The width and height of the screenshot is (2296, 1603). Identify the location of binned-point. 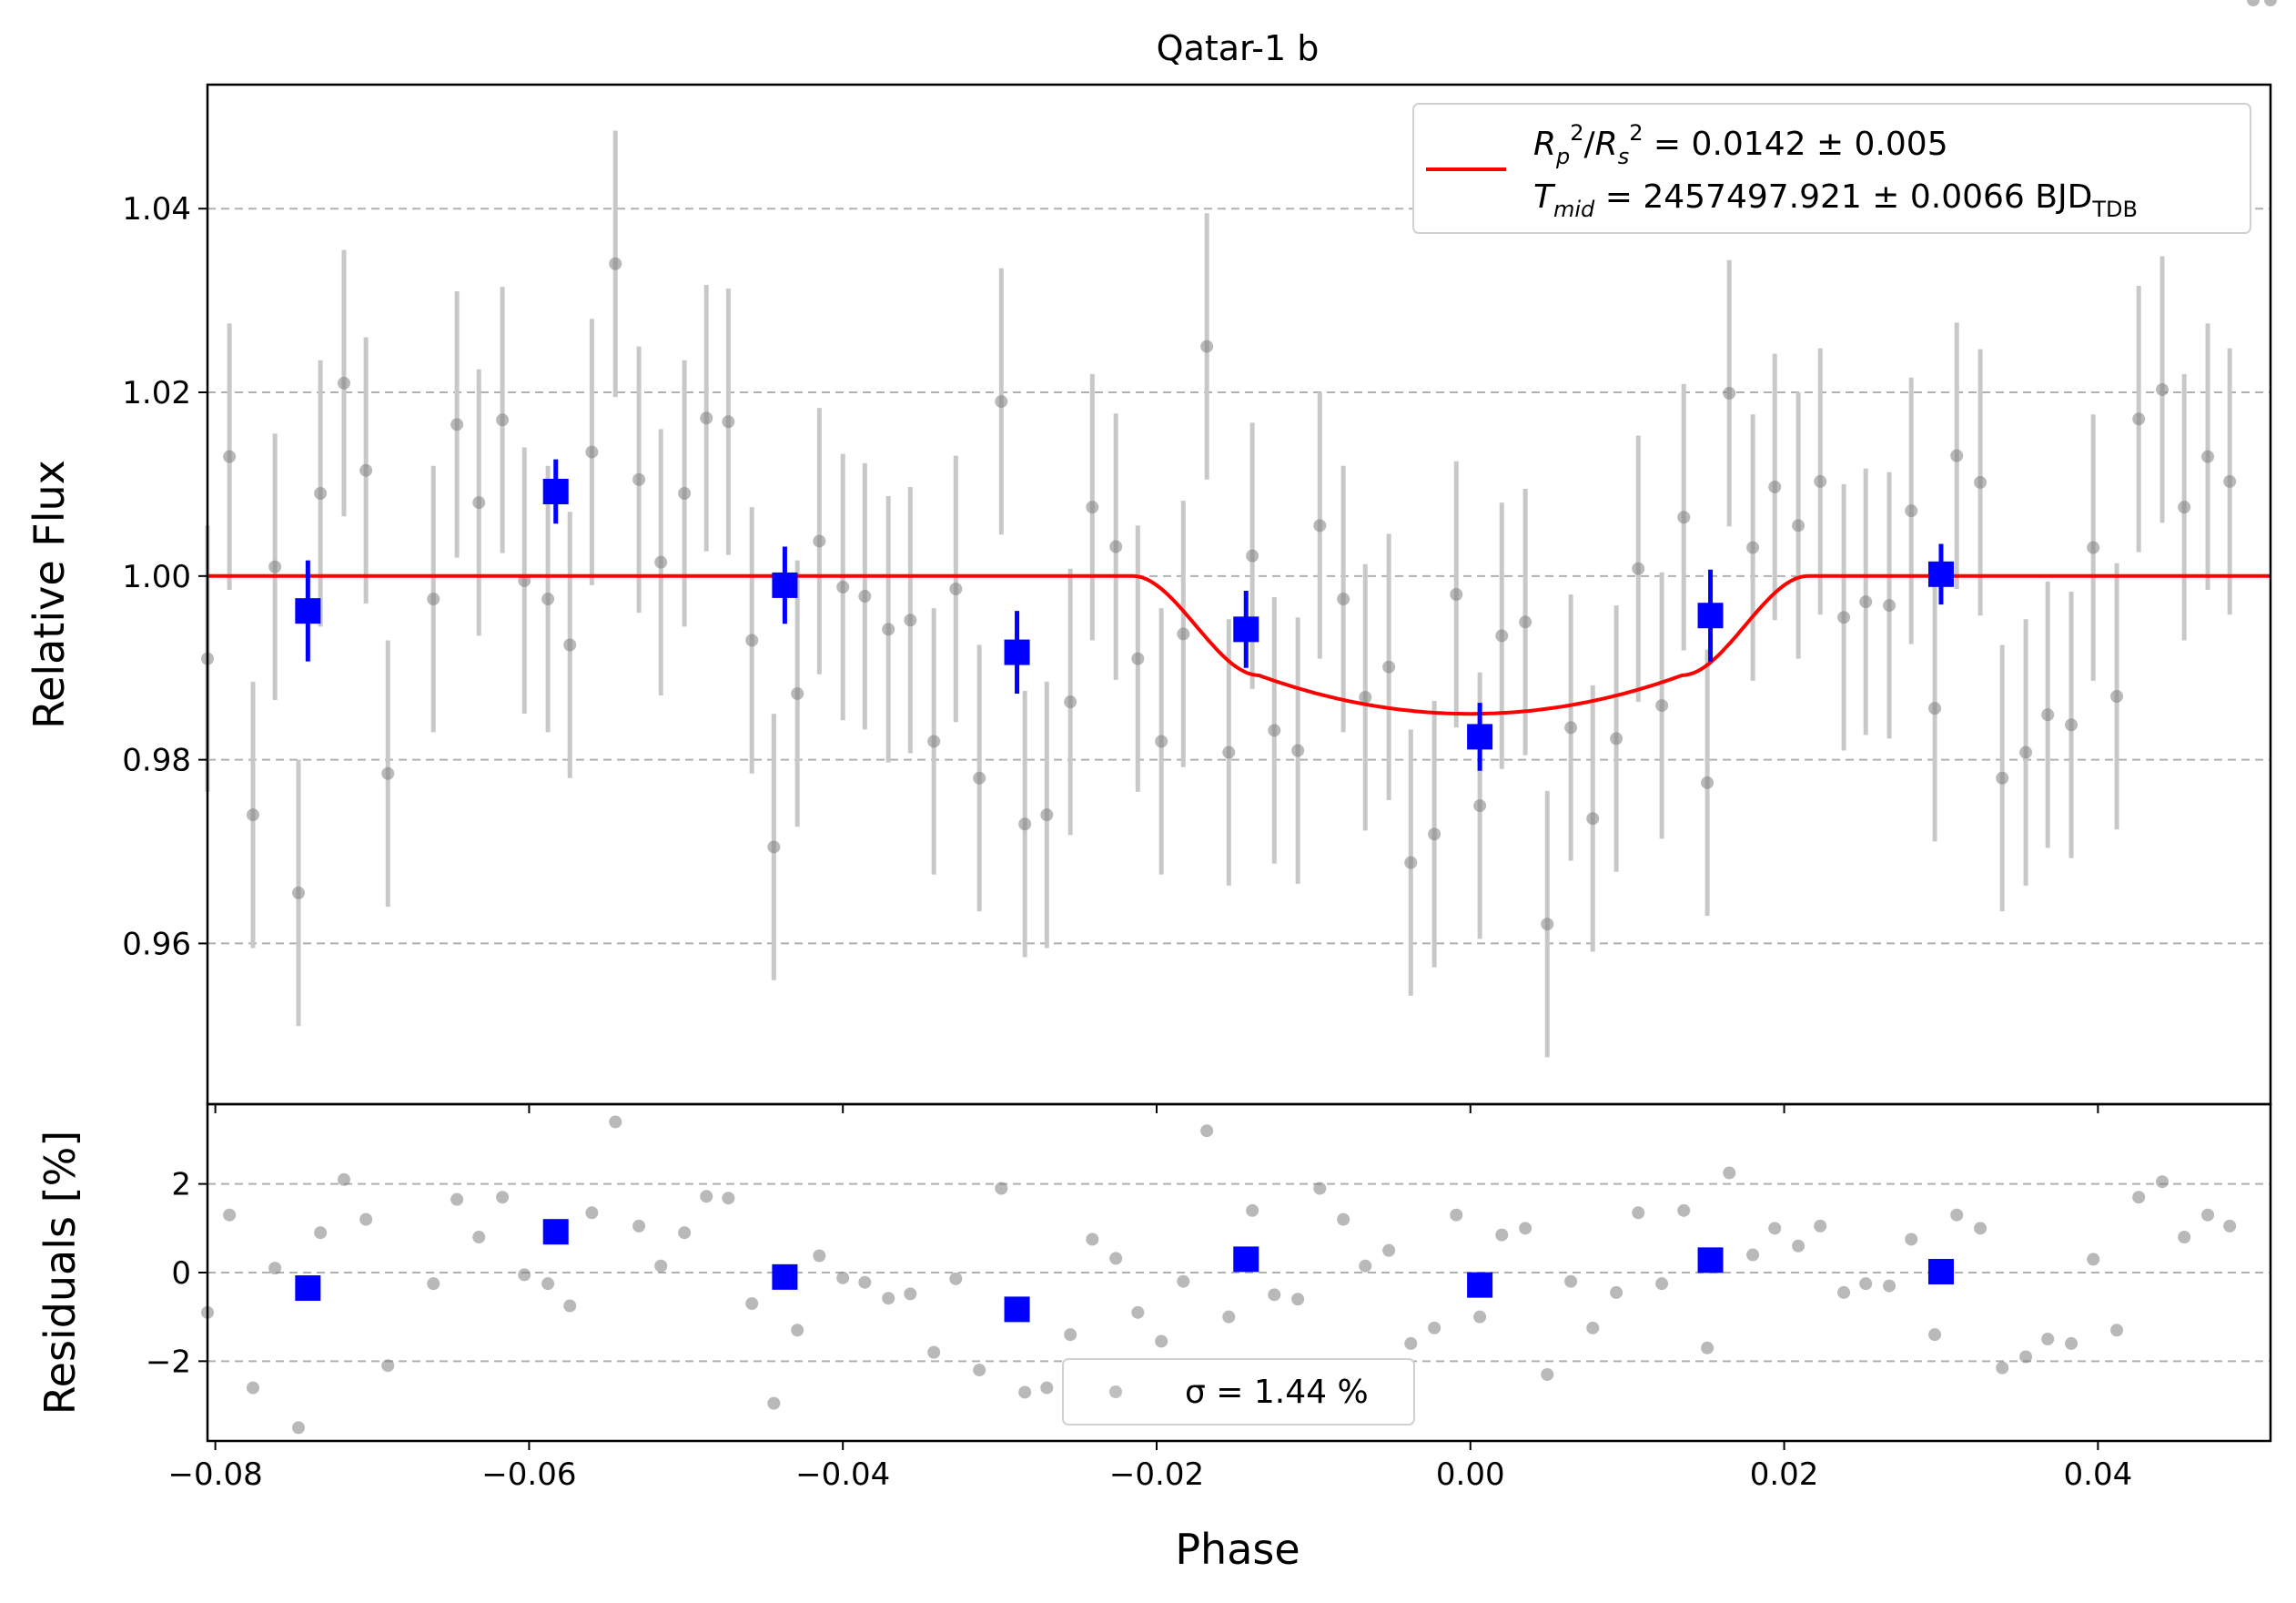
(1017, 652).